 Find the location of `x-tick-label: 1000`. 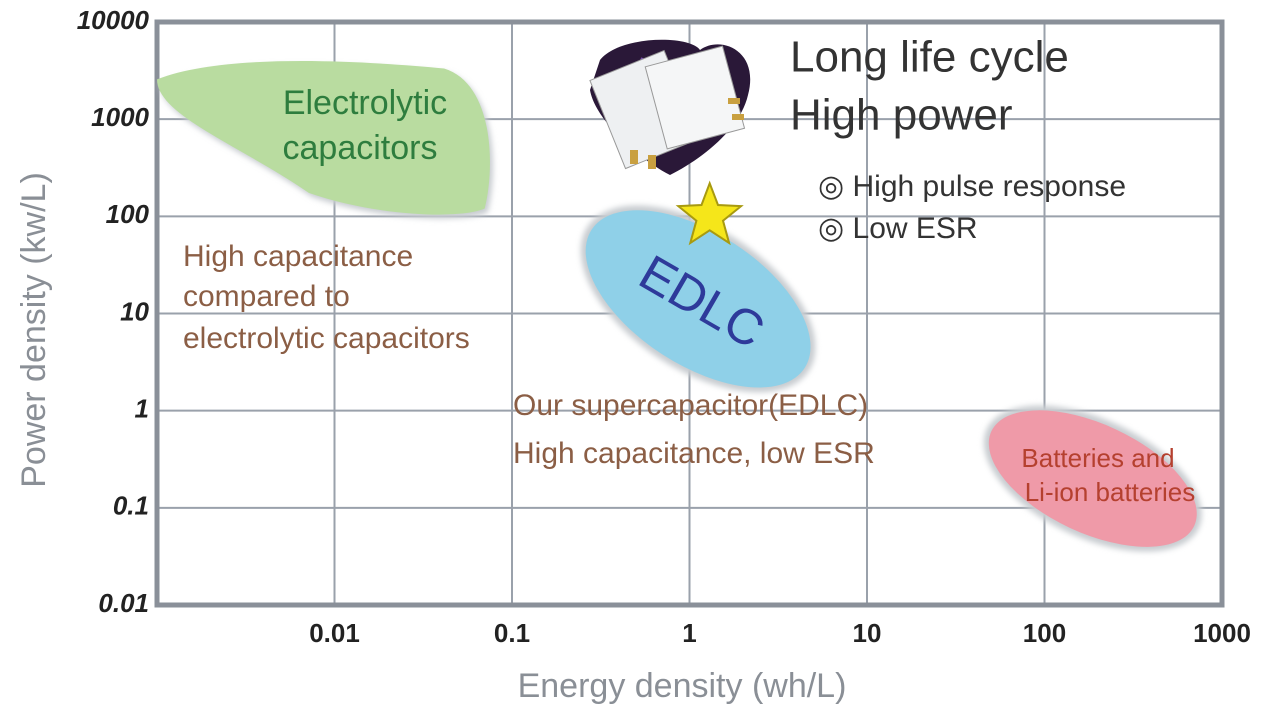

x-tick-label: 1000 is located at coordinates (1222, 633).